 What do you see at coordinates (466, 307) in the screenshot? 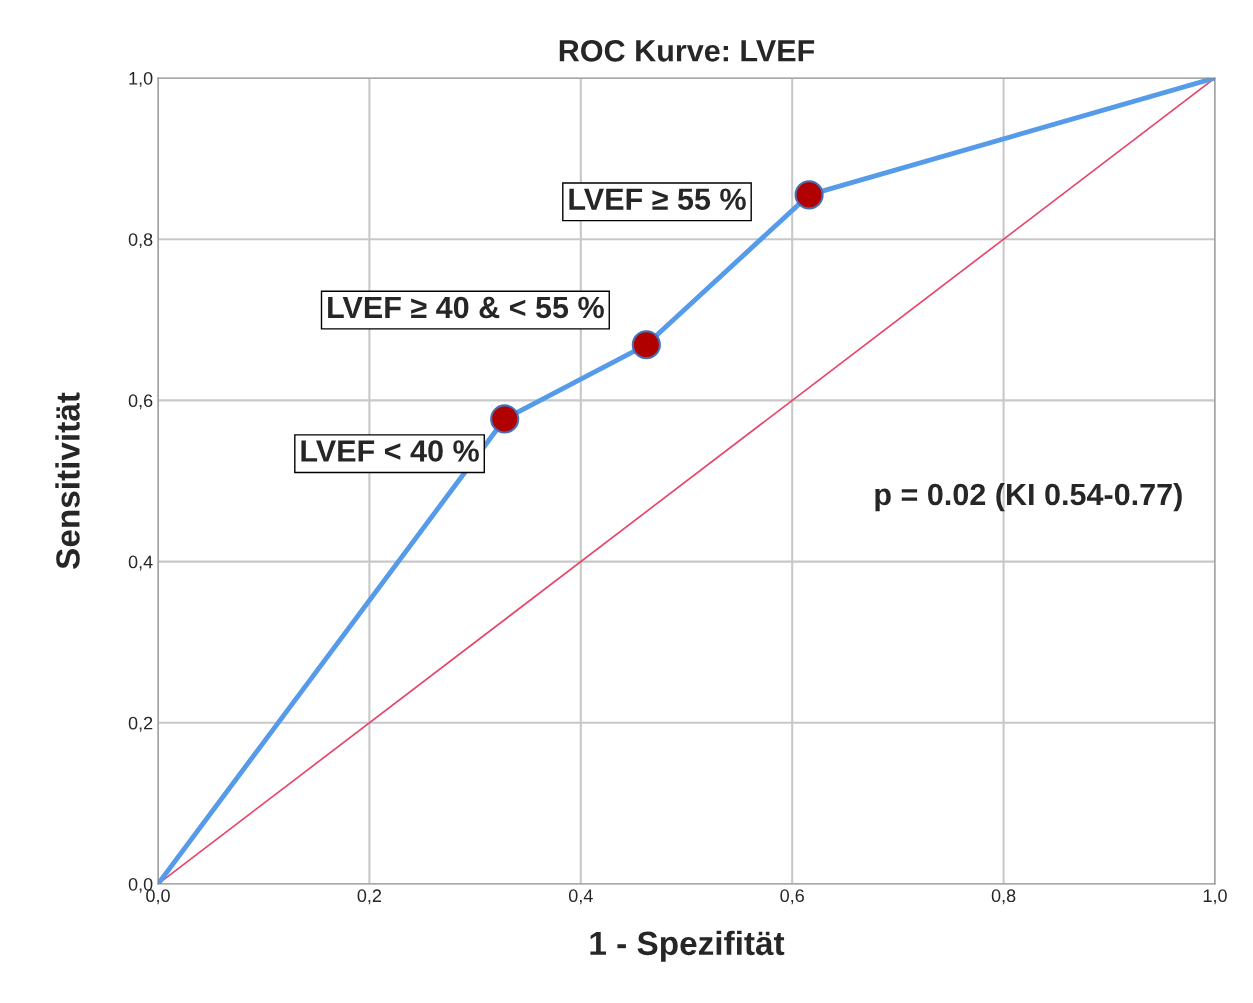
I see `annotation: LVEF ≥ 40 & < 55 %` at bounding box center [466, 307].